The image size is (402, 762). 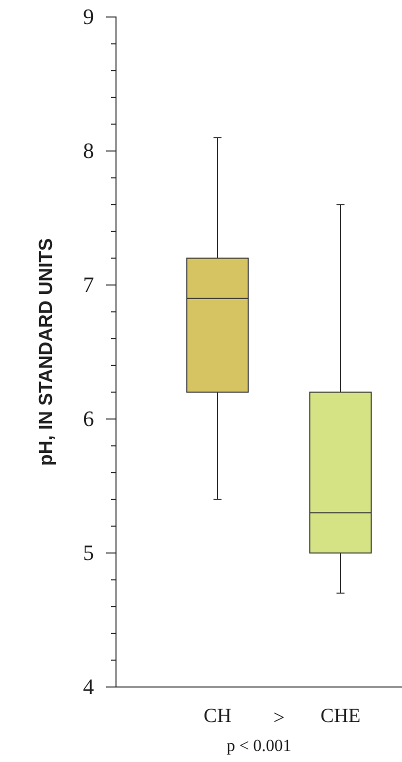 What do you see at coordinates (218, 716) in the screenshot?
I see `x-tick-label: CH` at bounding box center [218, 716].